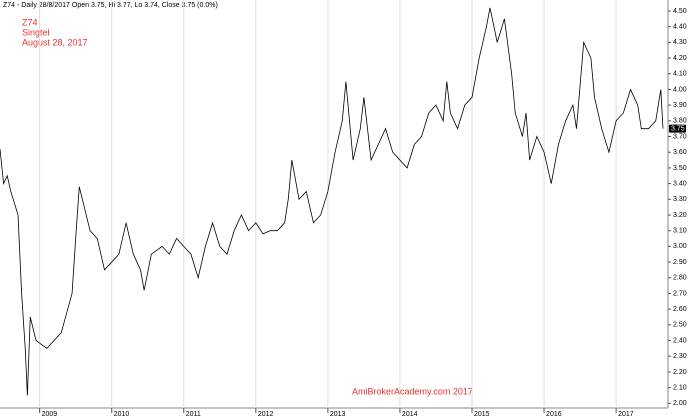 Image resolution: width=700 pixels, height=420 pixels. Describe the element at coordinates (680, 356) in the screenshot. I see `y-tick-label: 2.30` at that location.